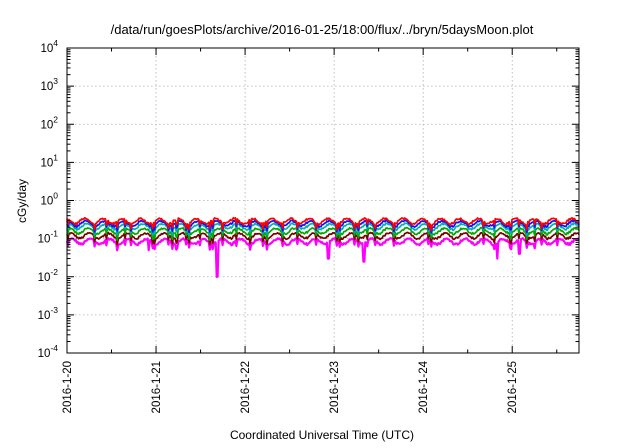 This screenshot has height=448, width=640. I want to click on x-tick-label: 2016-1-22, so click(246, 387).